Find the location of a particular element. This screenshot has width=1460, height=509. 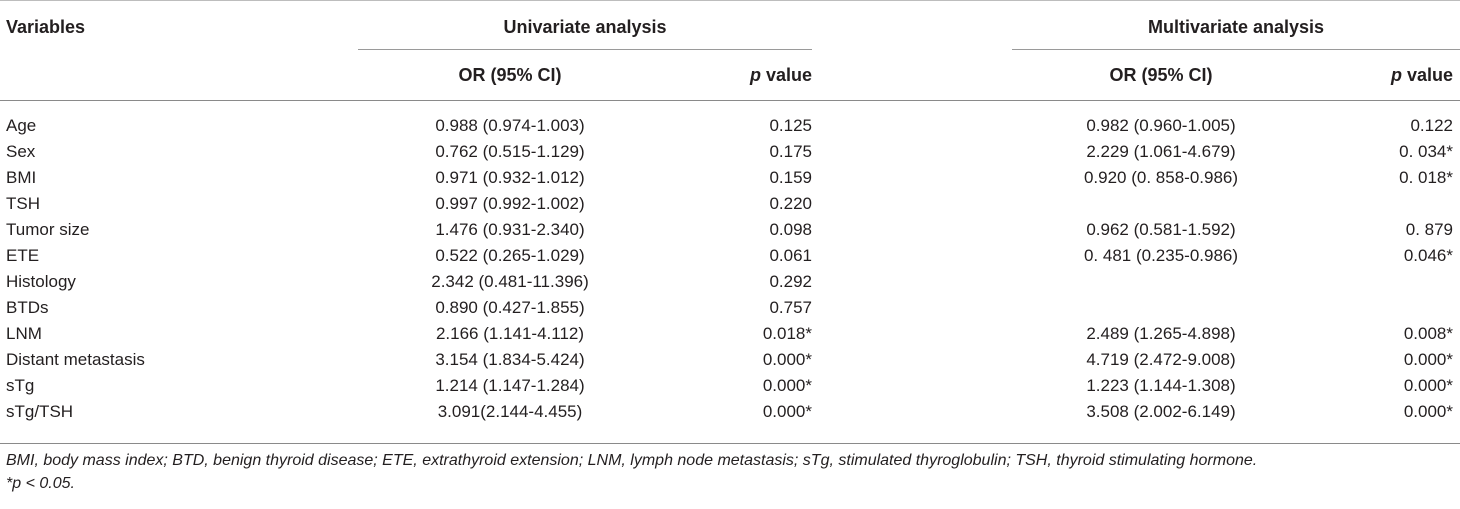

table-top-rule is located at coordinates (730, 0).